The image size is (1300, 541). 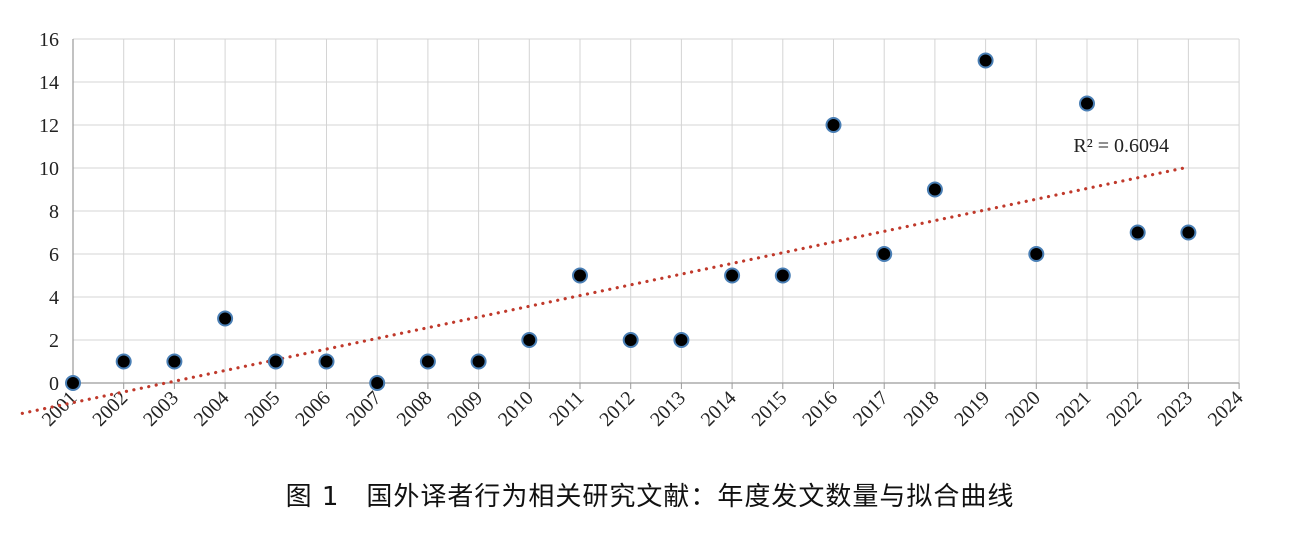 I want to click on x-tick-label: 2021, so click(x=1074, y=409).